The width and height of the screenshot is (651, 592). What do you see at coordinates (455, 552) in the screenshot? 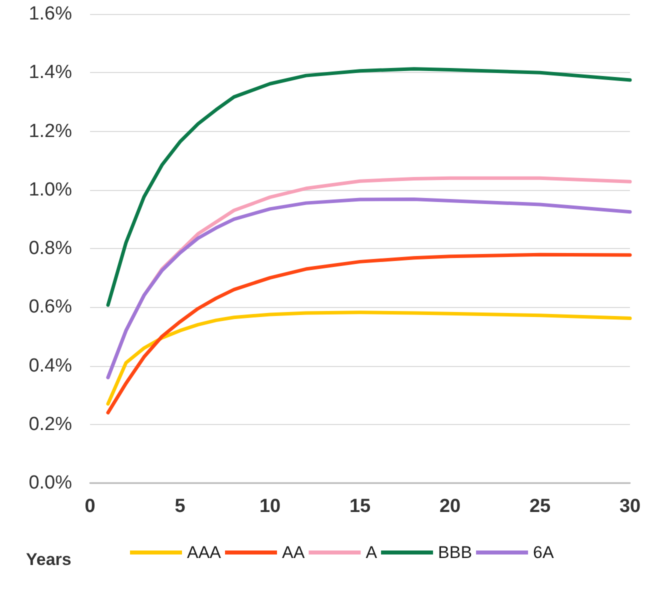
I see `legend-label: BBB` at bounding box center [455, 552].